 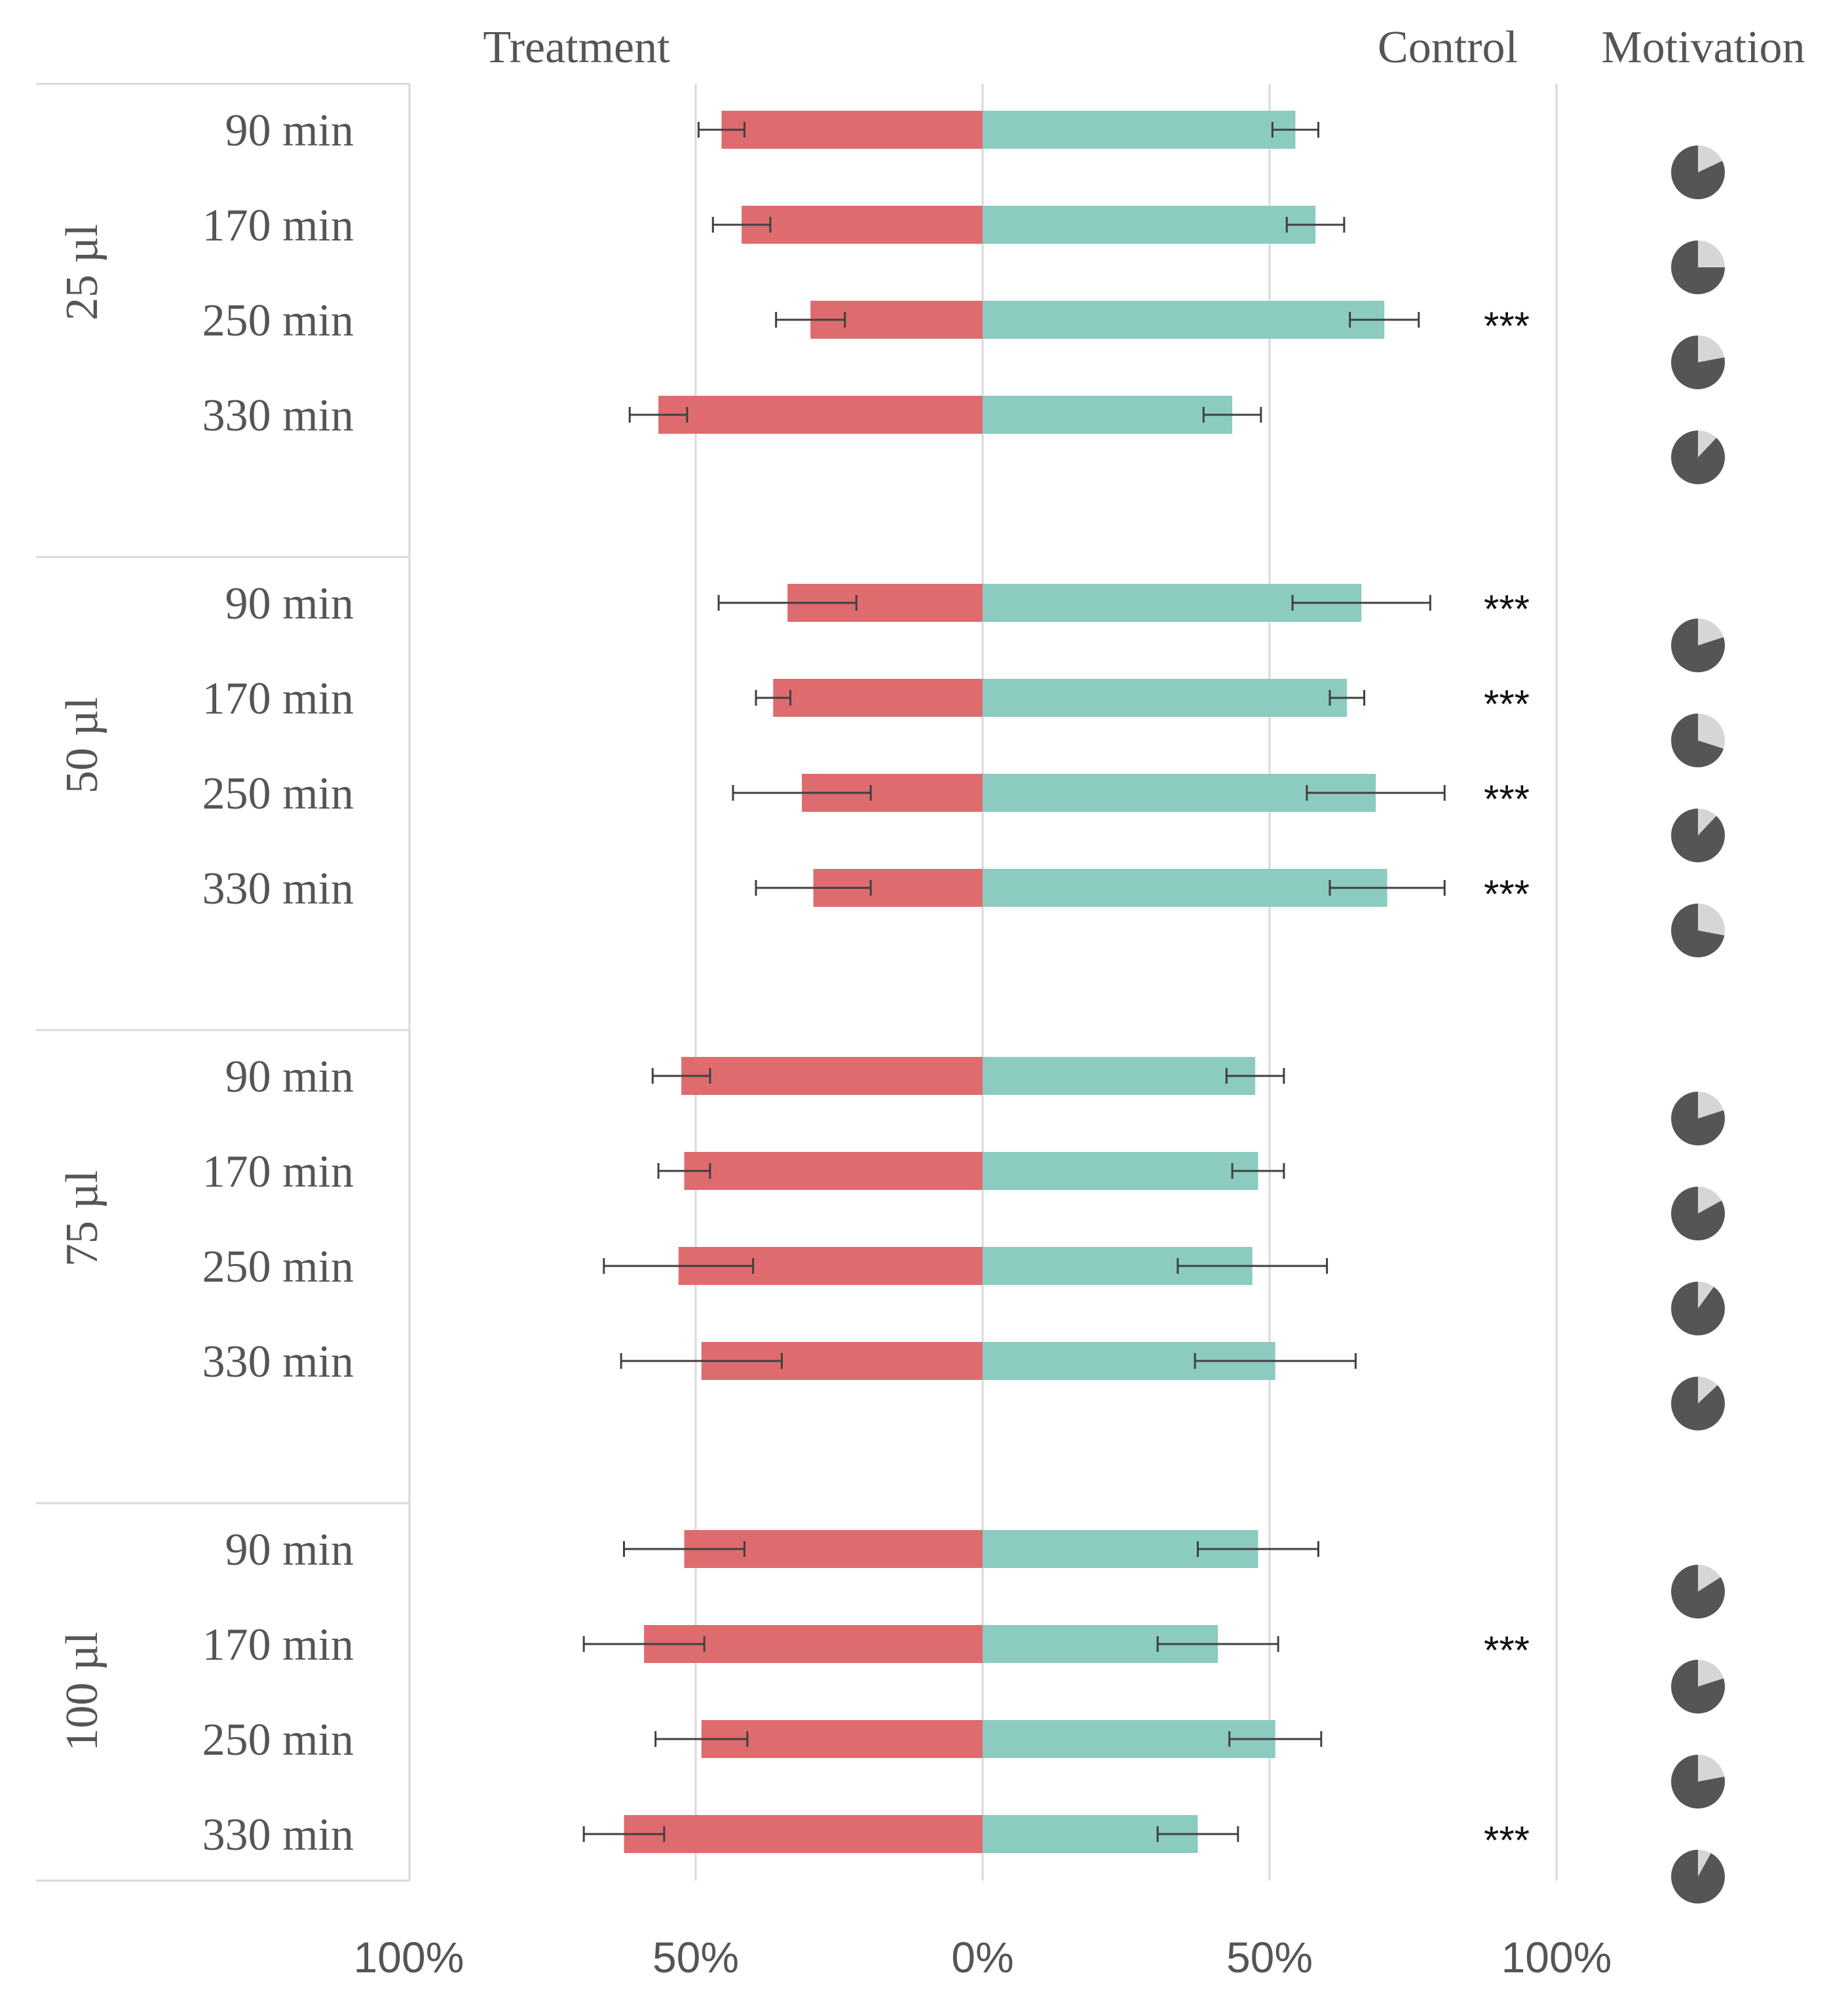 What do you see at coordinates (82, 1691) in the screenshot?
I see `group-label: 100 µl` at bounding box center [82, 1691].